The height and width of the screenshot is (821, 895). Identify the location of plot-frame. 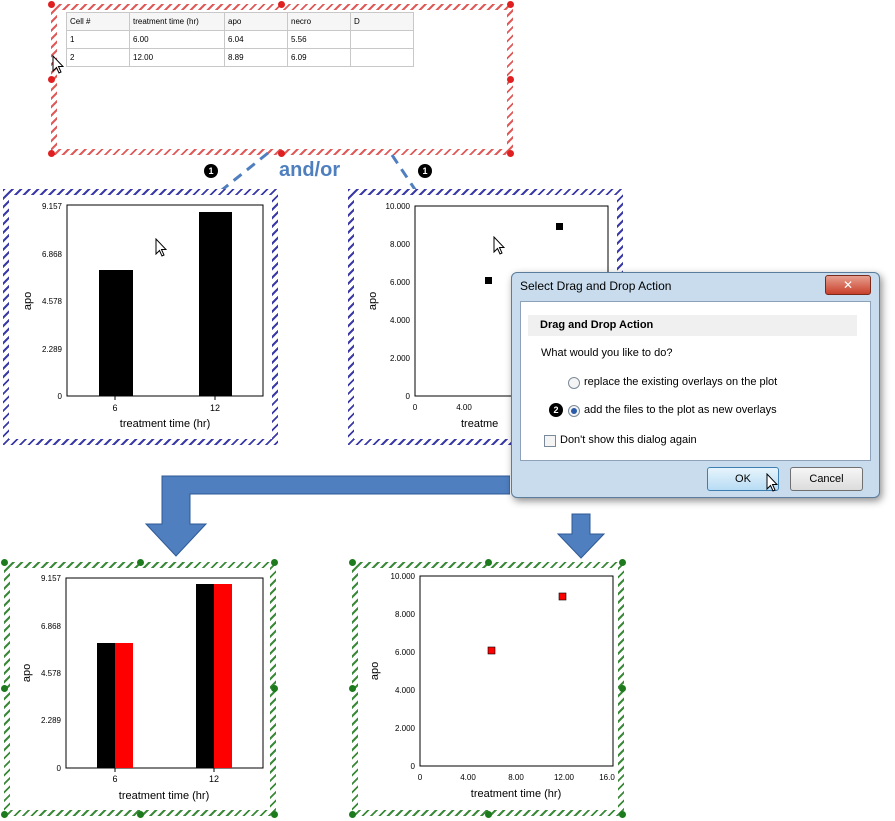
(516, 671).